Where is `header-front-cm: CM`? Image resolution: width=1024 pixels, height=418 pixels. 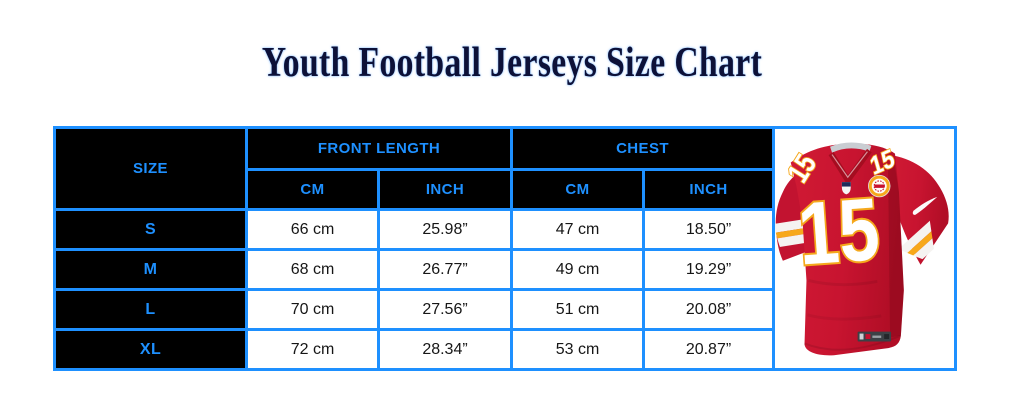
header-front-cm: CM is located at coordinates (312, 189).